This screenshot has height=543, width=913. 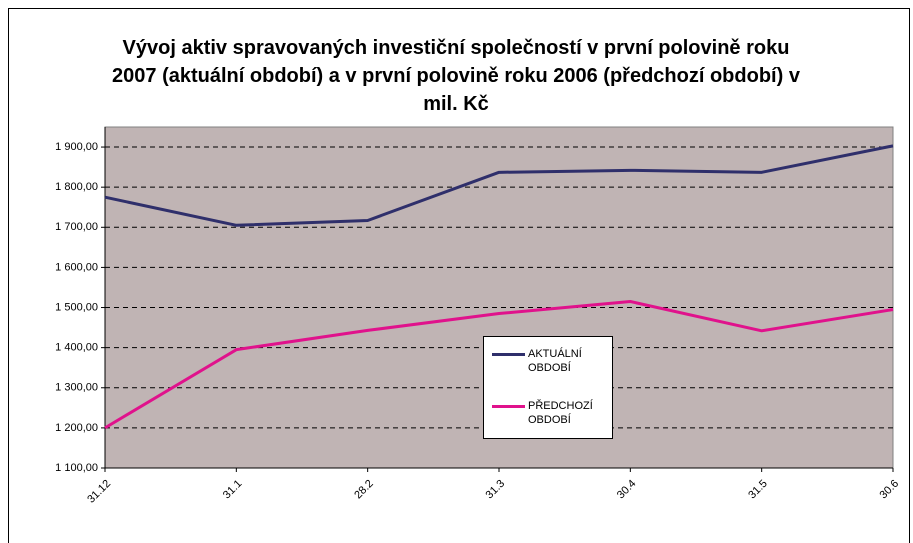 I want to click on legend: AKTUÁLNÍ OBDOBÍ PŘEDCHOZÍ OBDOBÍ, so click(x=548, y=387).